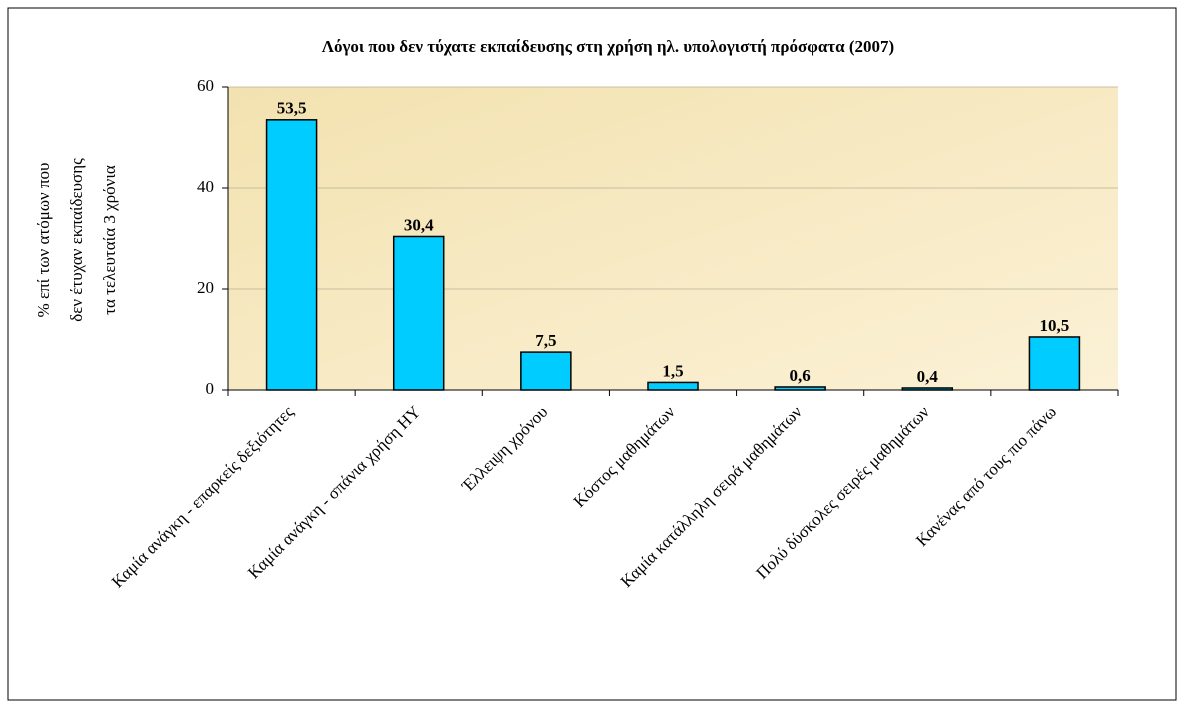  What do you see at coordinates (928, 376) in the screenshot?
I see `data-label: 0,4` at bounding box center [928, 376].